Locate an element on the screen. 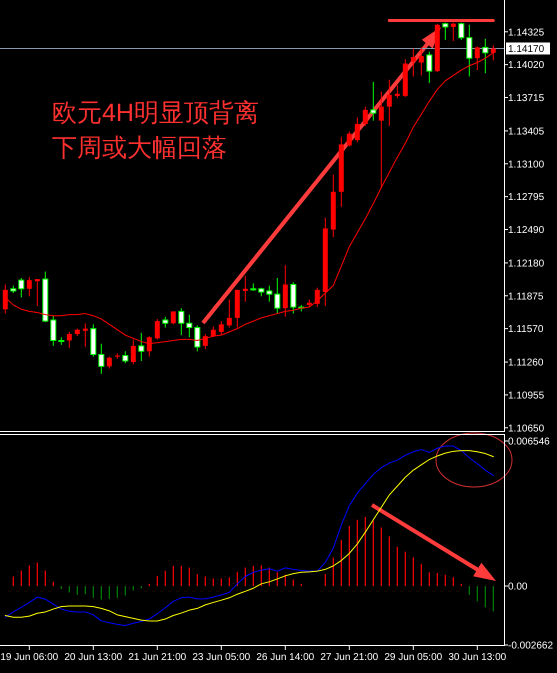 This screenshot has height=673, width=557. x-tick-label: 30 Jun 13:00 is located at coordinates (477, 657).